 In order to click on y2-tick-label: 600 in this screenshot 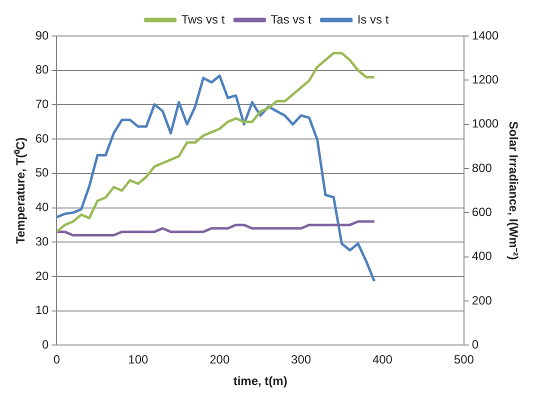, I will do `click(482, 212)`.